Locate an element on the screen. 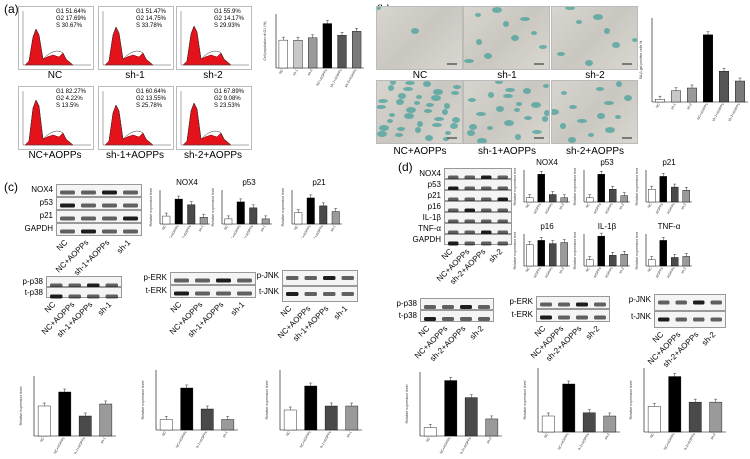  c-erk-row-label: t-ERK is located at coordinates (156, 290).